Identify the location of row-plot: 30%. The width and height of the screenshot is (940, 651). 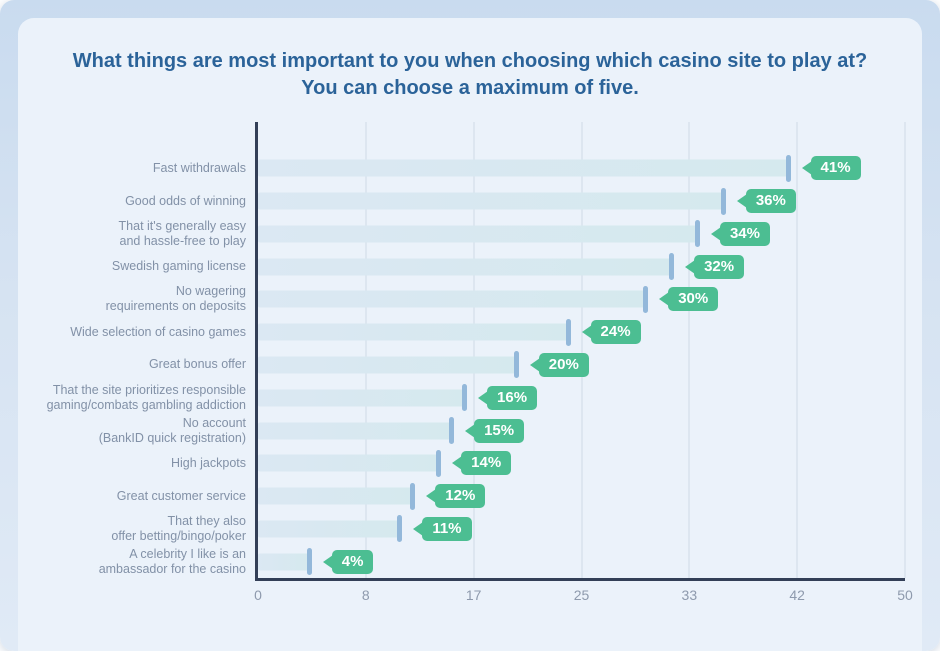
(581, 299).